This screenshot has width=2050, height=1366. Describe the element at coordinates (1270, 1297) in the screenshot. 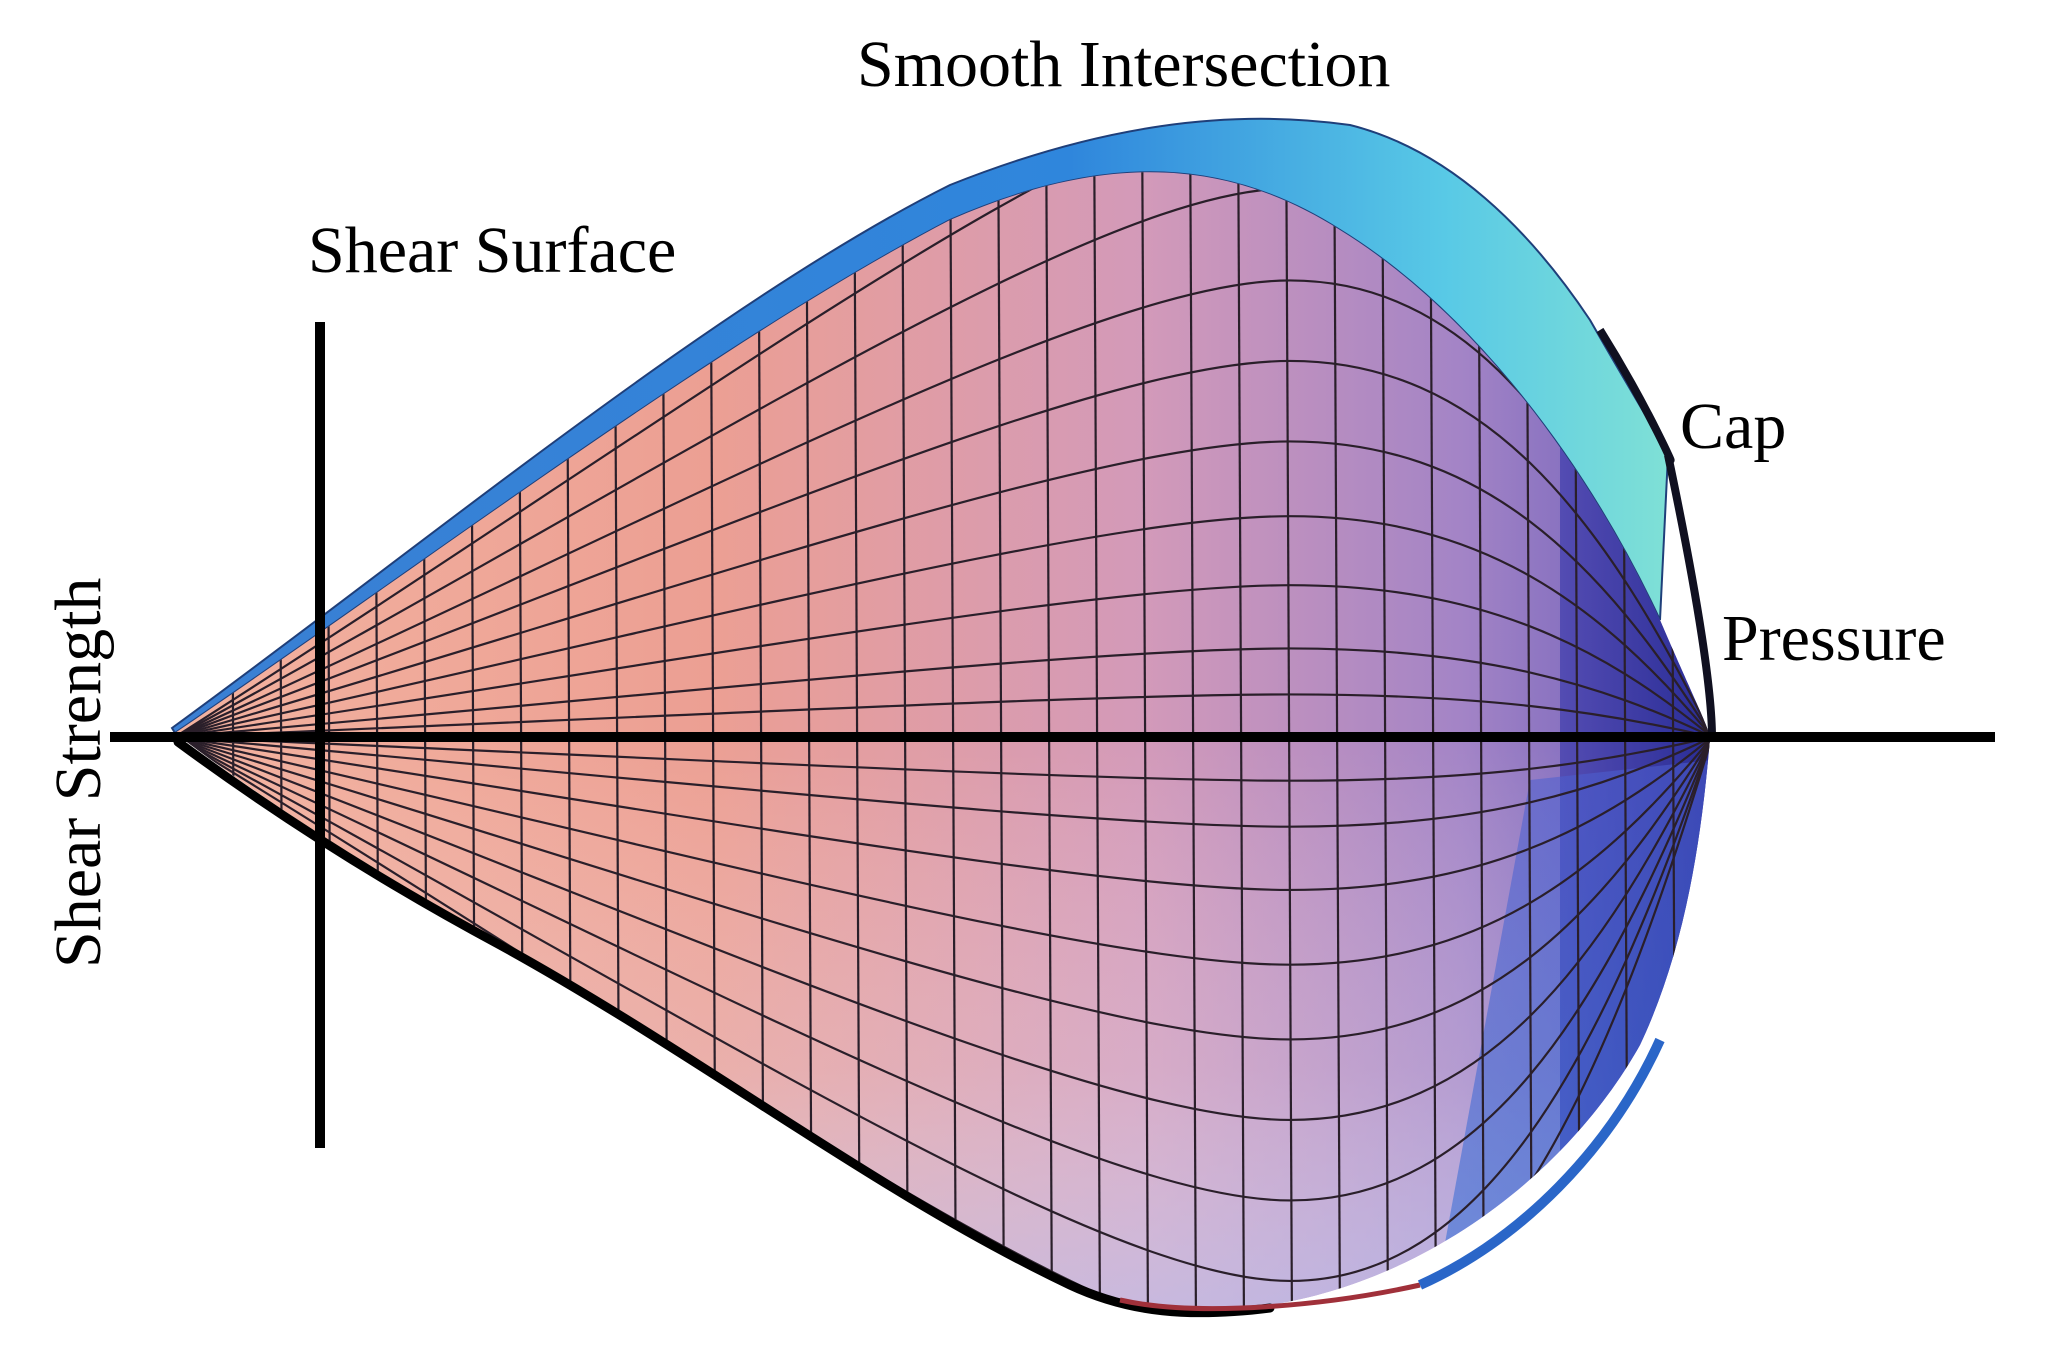

I see `lower-rim-red` at that location.